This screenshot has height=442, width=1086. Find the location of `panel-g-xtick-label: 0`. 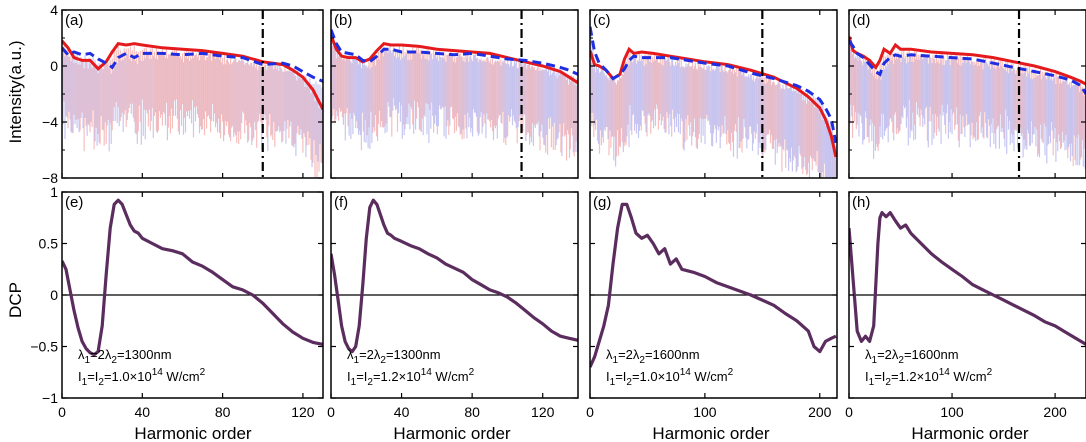

panel-g-xtick-label: 0 is located at coordinates (590, 412).